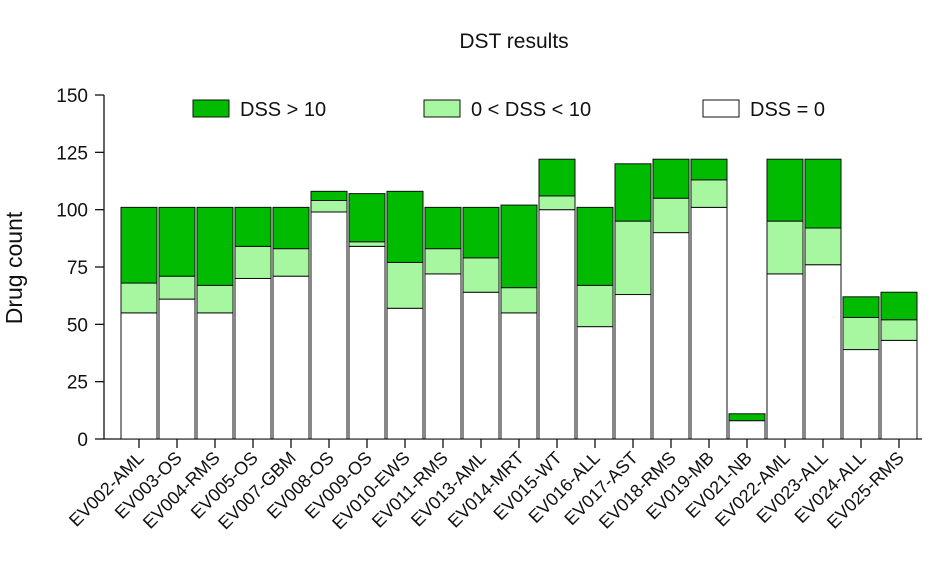 The image size is (934, 580). I want to click on y-tick-label: 75, so click(77, 268).